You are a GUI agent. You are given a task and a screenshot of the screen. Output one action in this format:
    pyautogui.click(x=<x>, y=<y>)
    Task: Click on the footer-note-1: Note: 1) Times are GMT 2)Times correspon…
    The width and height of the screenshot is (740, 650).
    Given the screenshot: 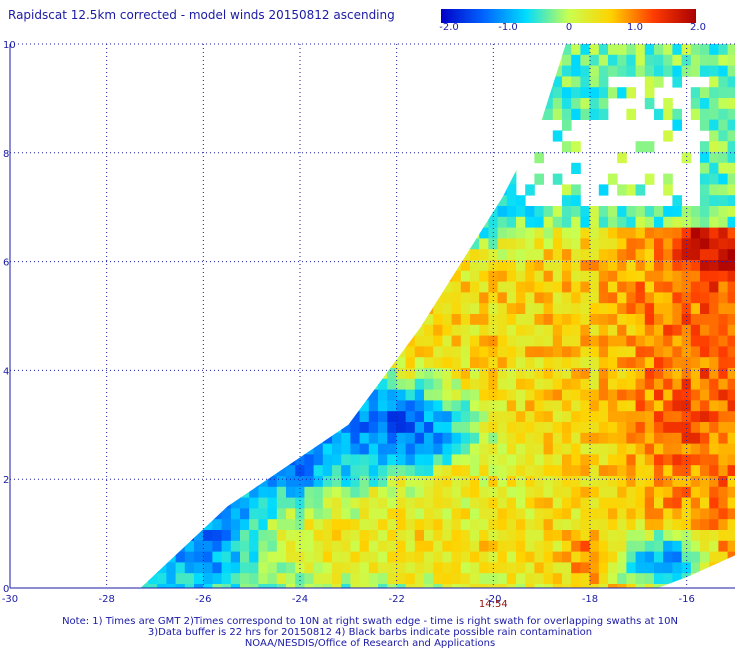 What is the action you would take?
    pyautogui.click(x=370, y=621)
    